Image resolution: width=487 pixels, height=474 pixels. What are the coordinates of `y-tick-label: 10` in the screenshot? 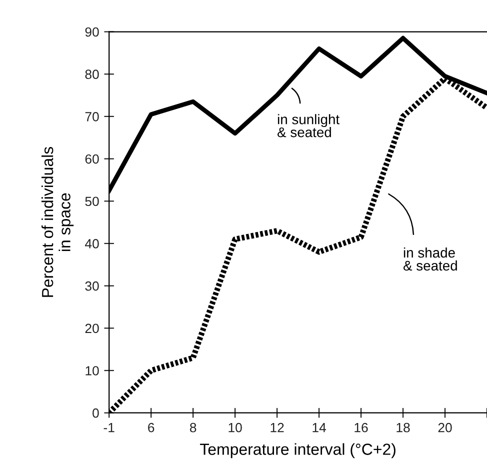 It's located at (92, 371).